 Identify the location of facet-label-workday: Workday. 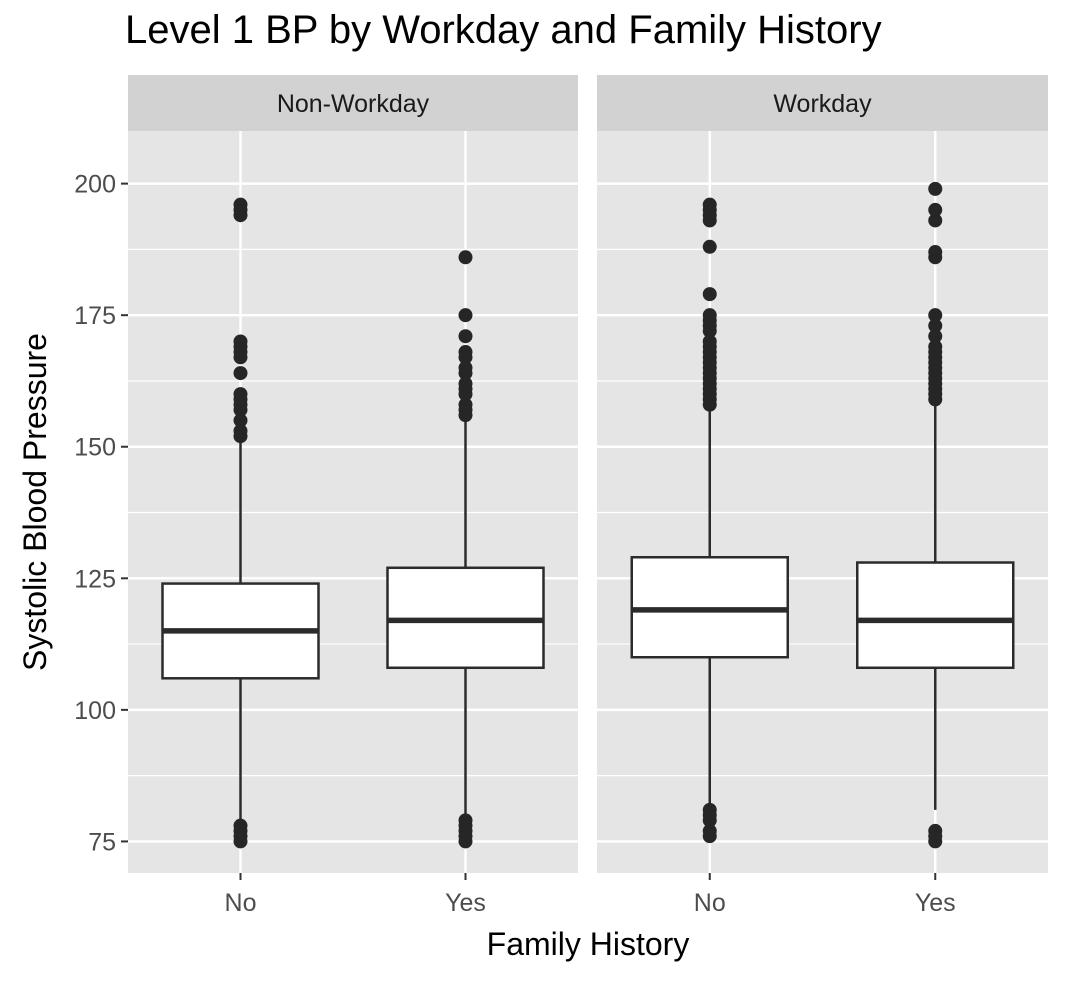
(822, 104).